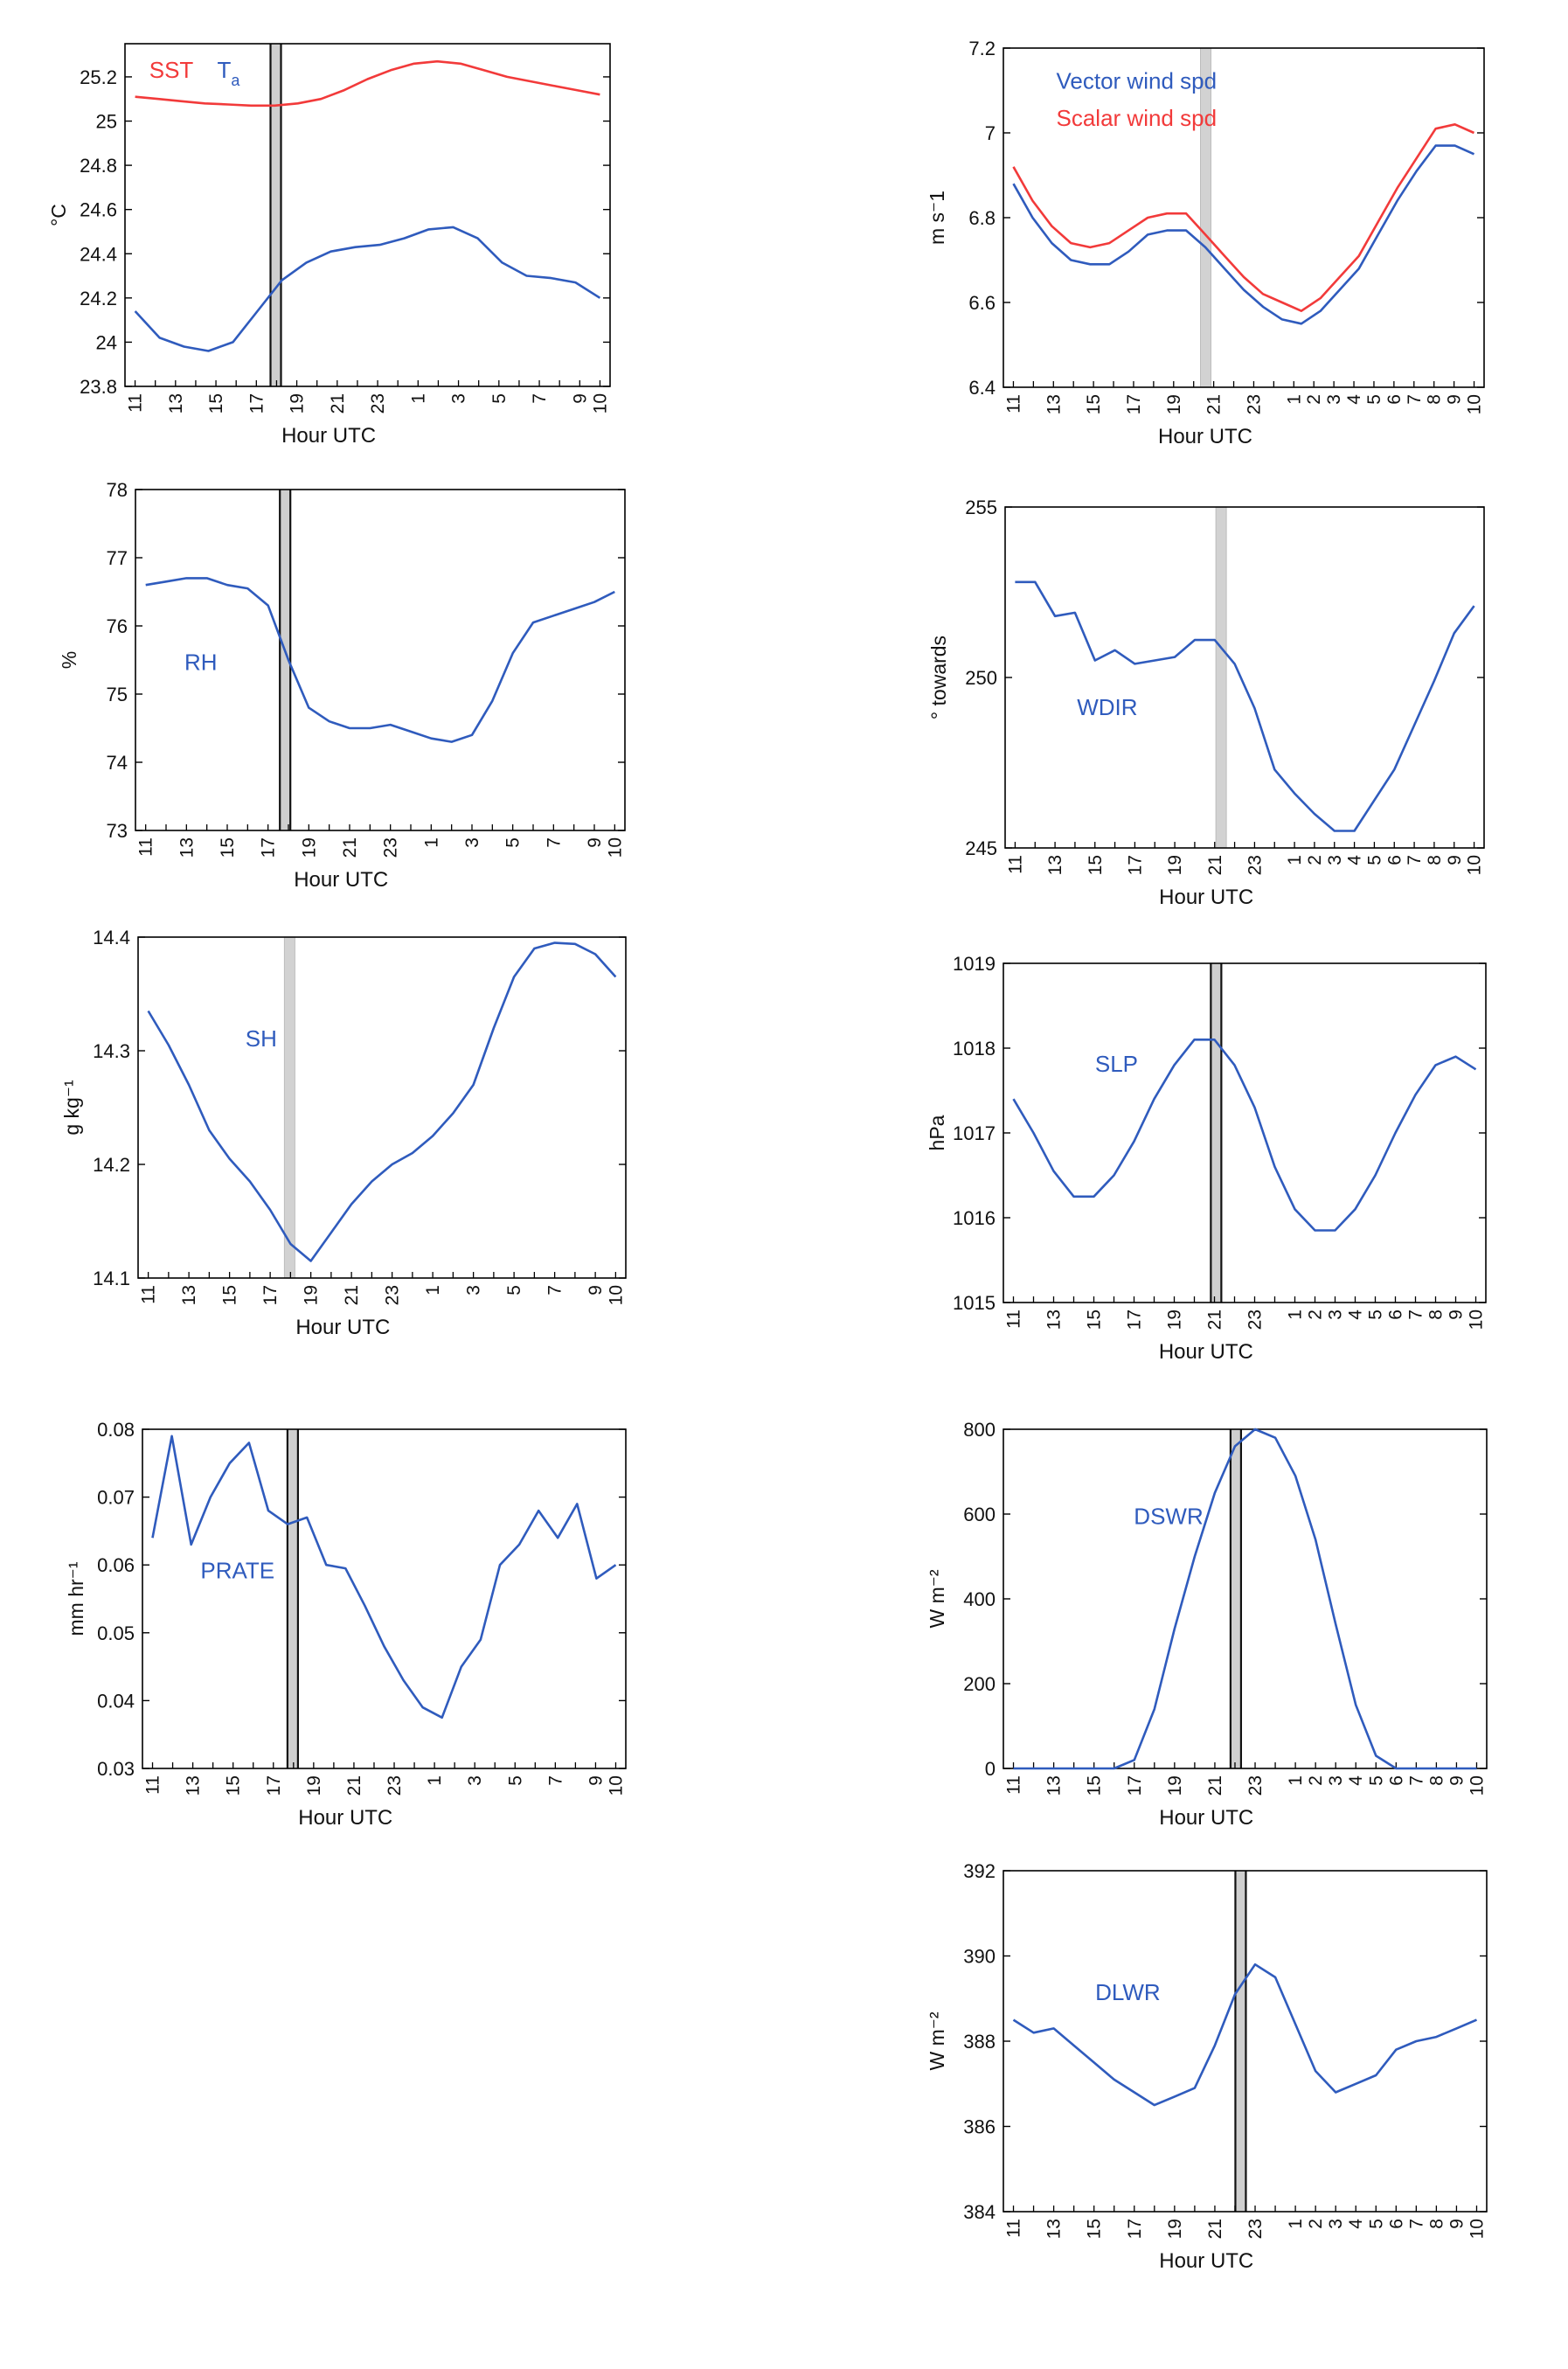  I want to click on y-tick-label: 390, so click(980, 1957).